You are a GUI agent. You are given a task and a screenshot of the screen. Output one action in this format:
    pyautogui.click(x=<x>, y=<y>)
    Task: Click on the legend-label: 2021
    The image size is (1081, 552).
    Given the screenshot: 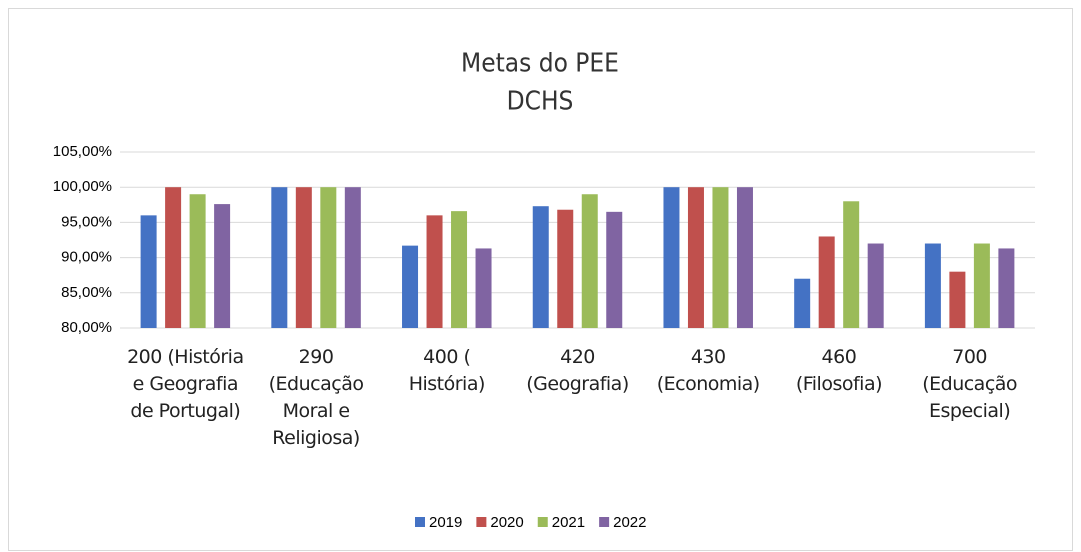 What is the action you would take?
    pyautogui.click(x=568, y=522)
    